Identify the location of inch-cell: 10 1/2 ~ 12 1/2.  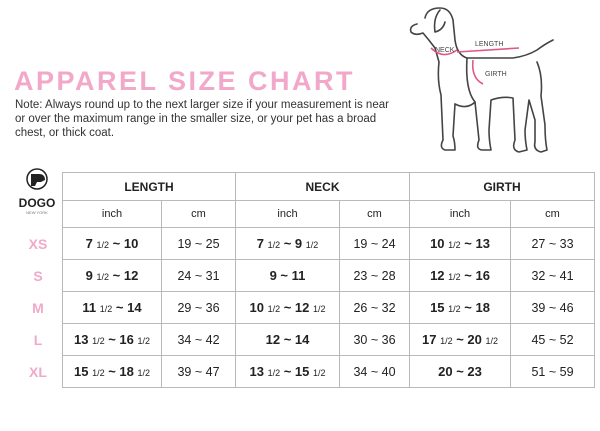
(287, 307).